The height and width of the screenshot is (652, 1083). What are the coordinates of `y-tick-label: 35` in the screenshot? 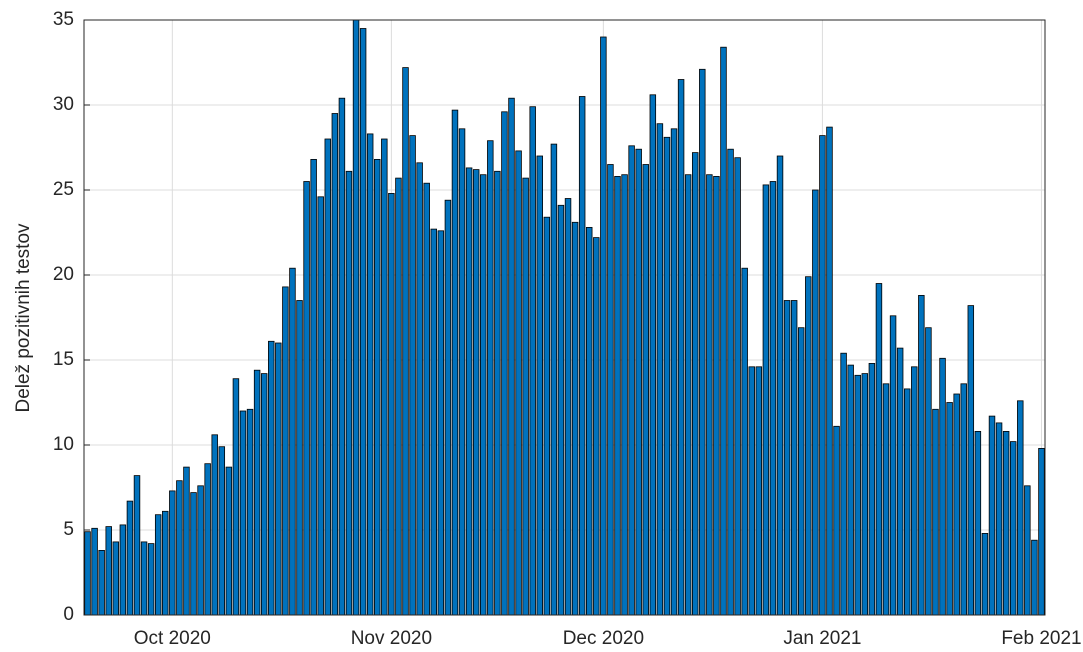 It's located at (63, 19).